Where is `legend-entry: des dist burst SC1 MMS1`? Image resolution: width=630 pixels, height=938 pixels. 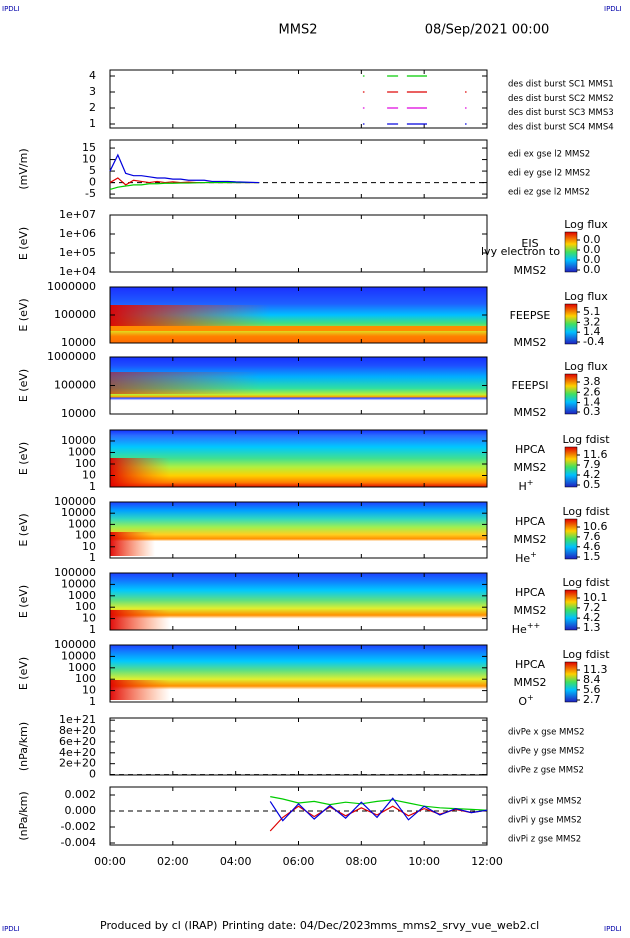
legend-entry: des dist burst SC1 MMS1 is located at coordinates (561, 85).